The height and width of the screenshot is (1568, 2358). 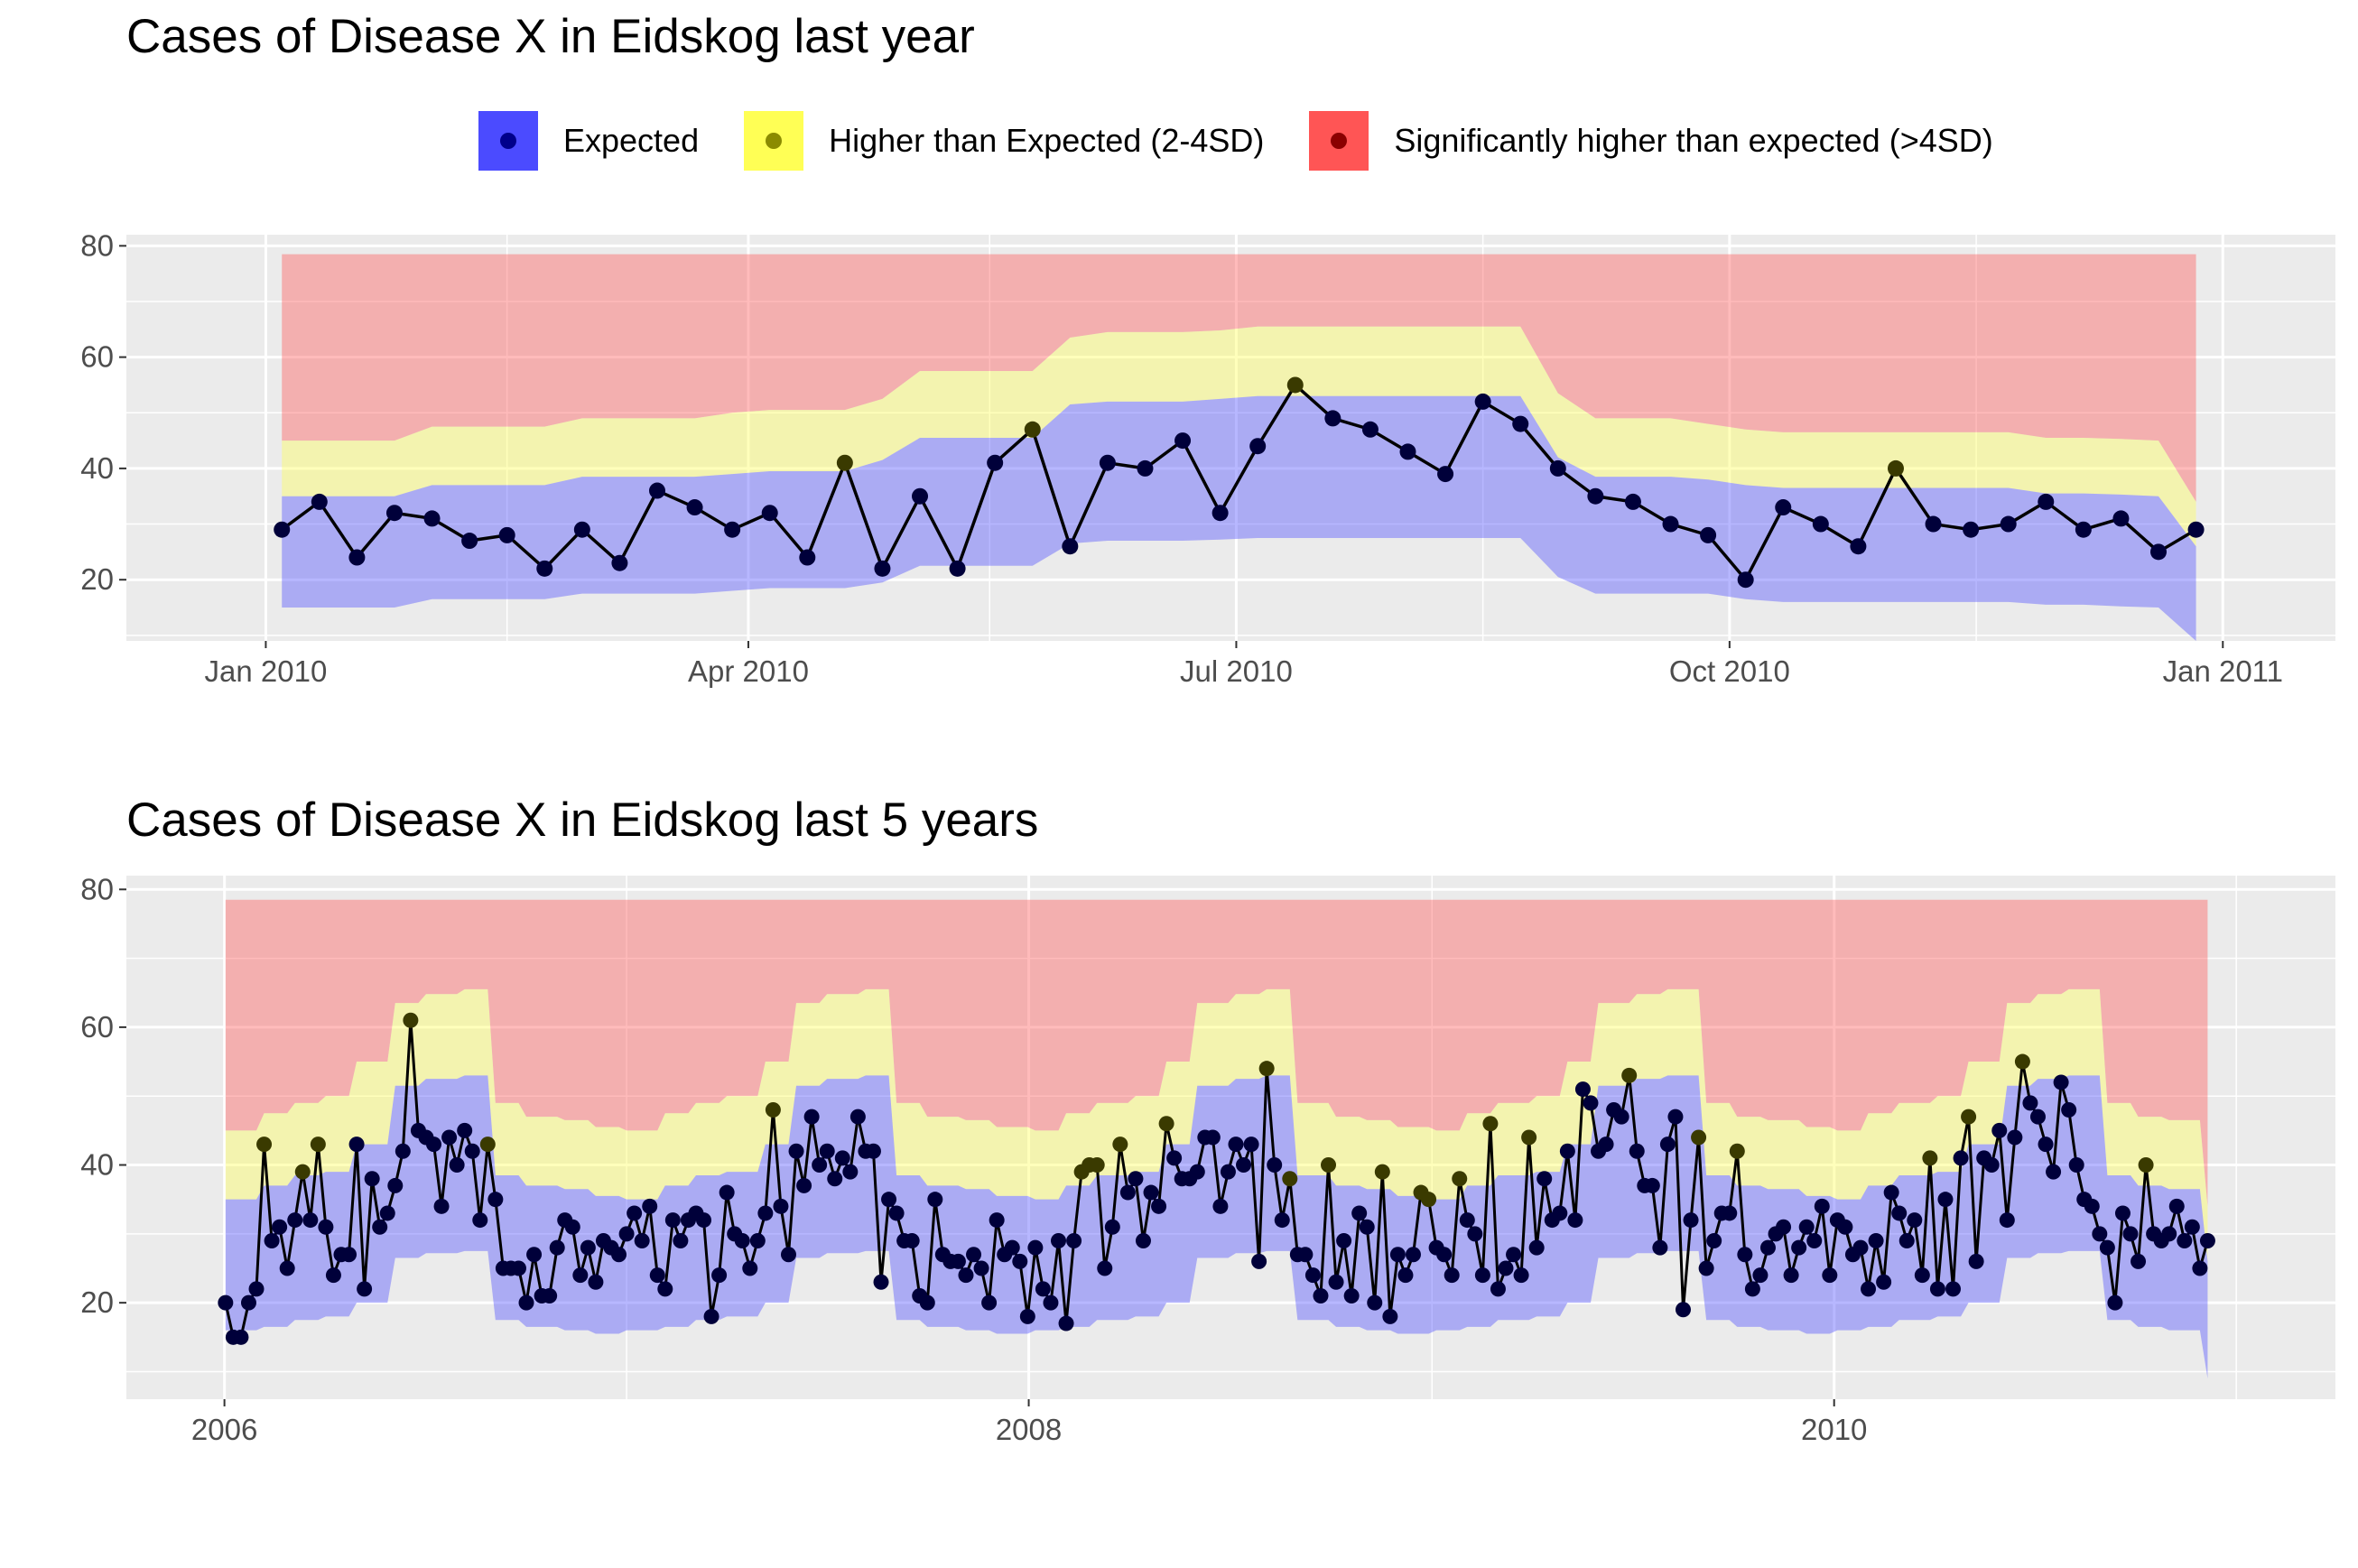 I want to click on legend-dot-expected, so click(x=508, y=141).